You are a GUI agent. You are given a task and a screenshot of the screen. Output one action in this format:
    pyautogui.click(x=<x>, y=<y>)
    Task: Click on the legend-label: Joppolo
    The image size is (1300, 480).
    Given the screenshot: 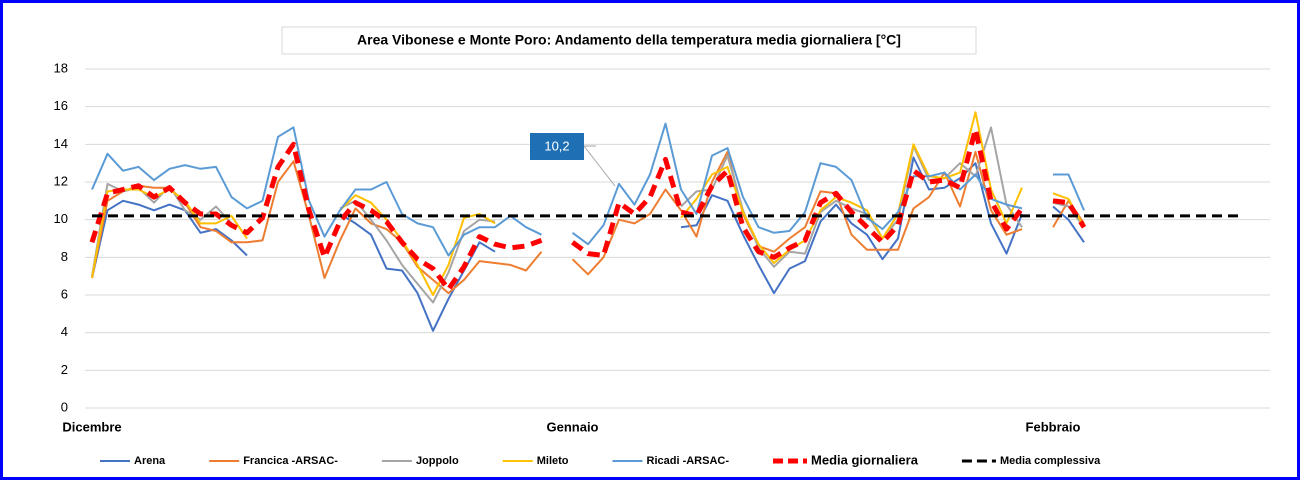 What is the action you would take?
    pyautogui.click(x=437, y=461)
    